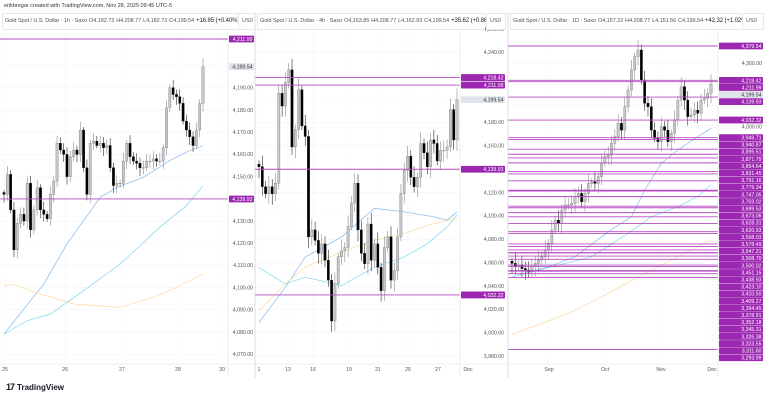 This screenshot has width=768, height=400. Describe the element at coordinates (605, 370) in the screenshot. I see `time-tick-label: Oct` at that location.